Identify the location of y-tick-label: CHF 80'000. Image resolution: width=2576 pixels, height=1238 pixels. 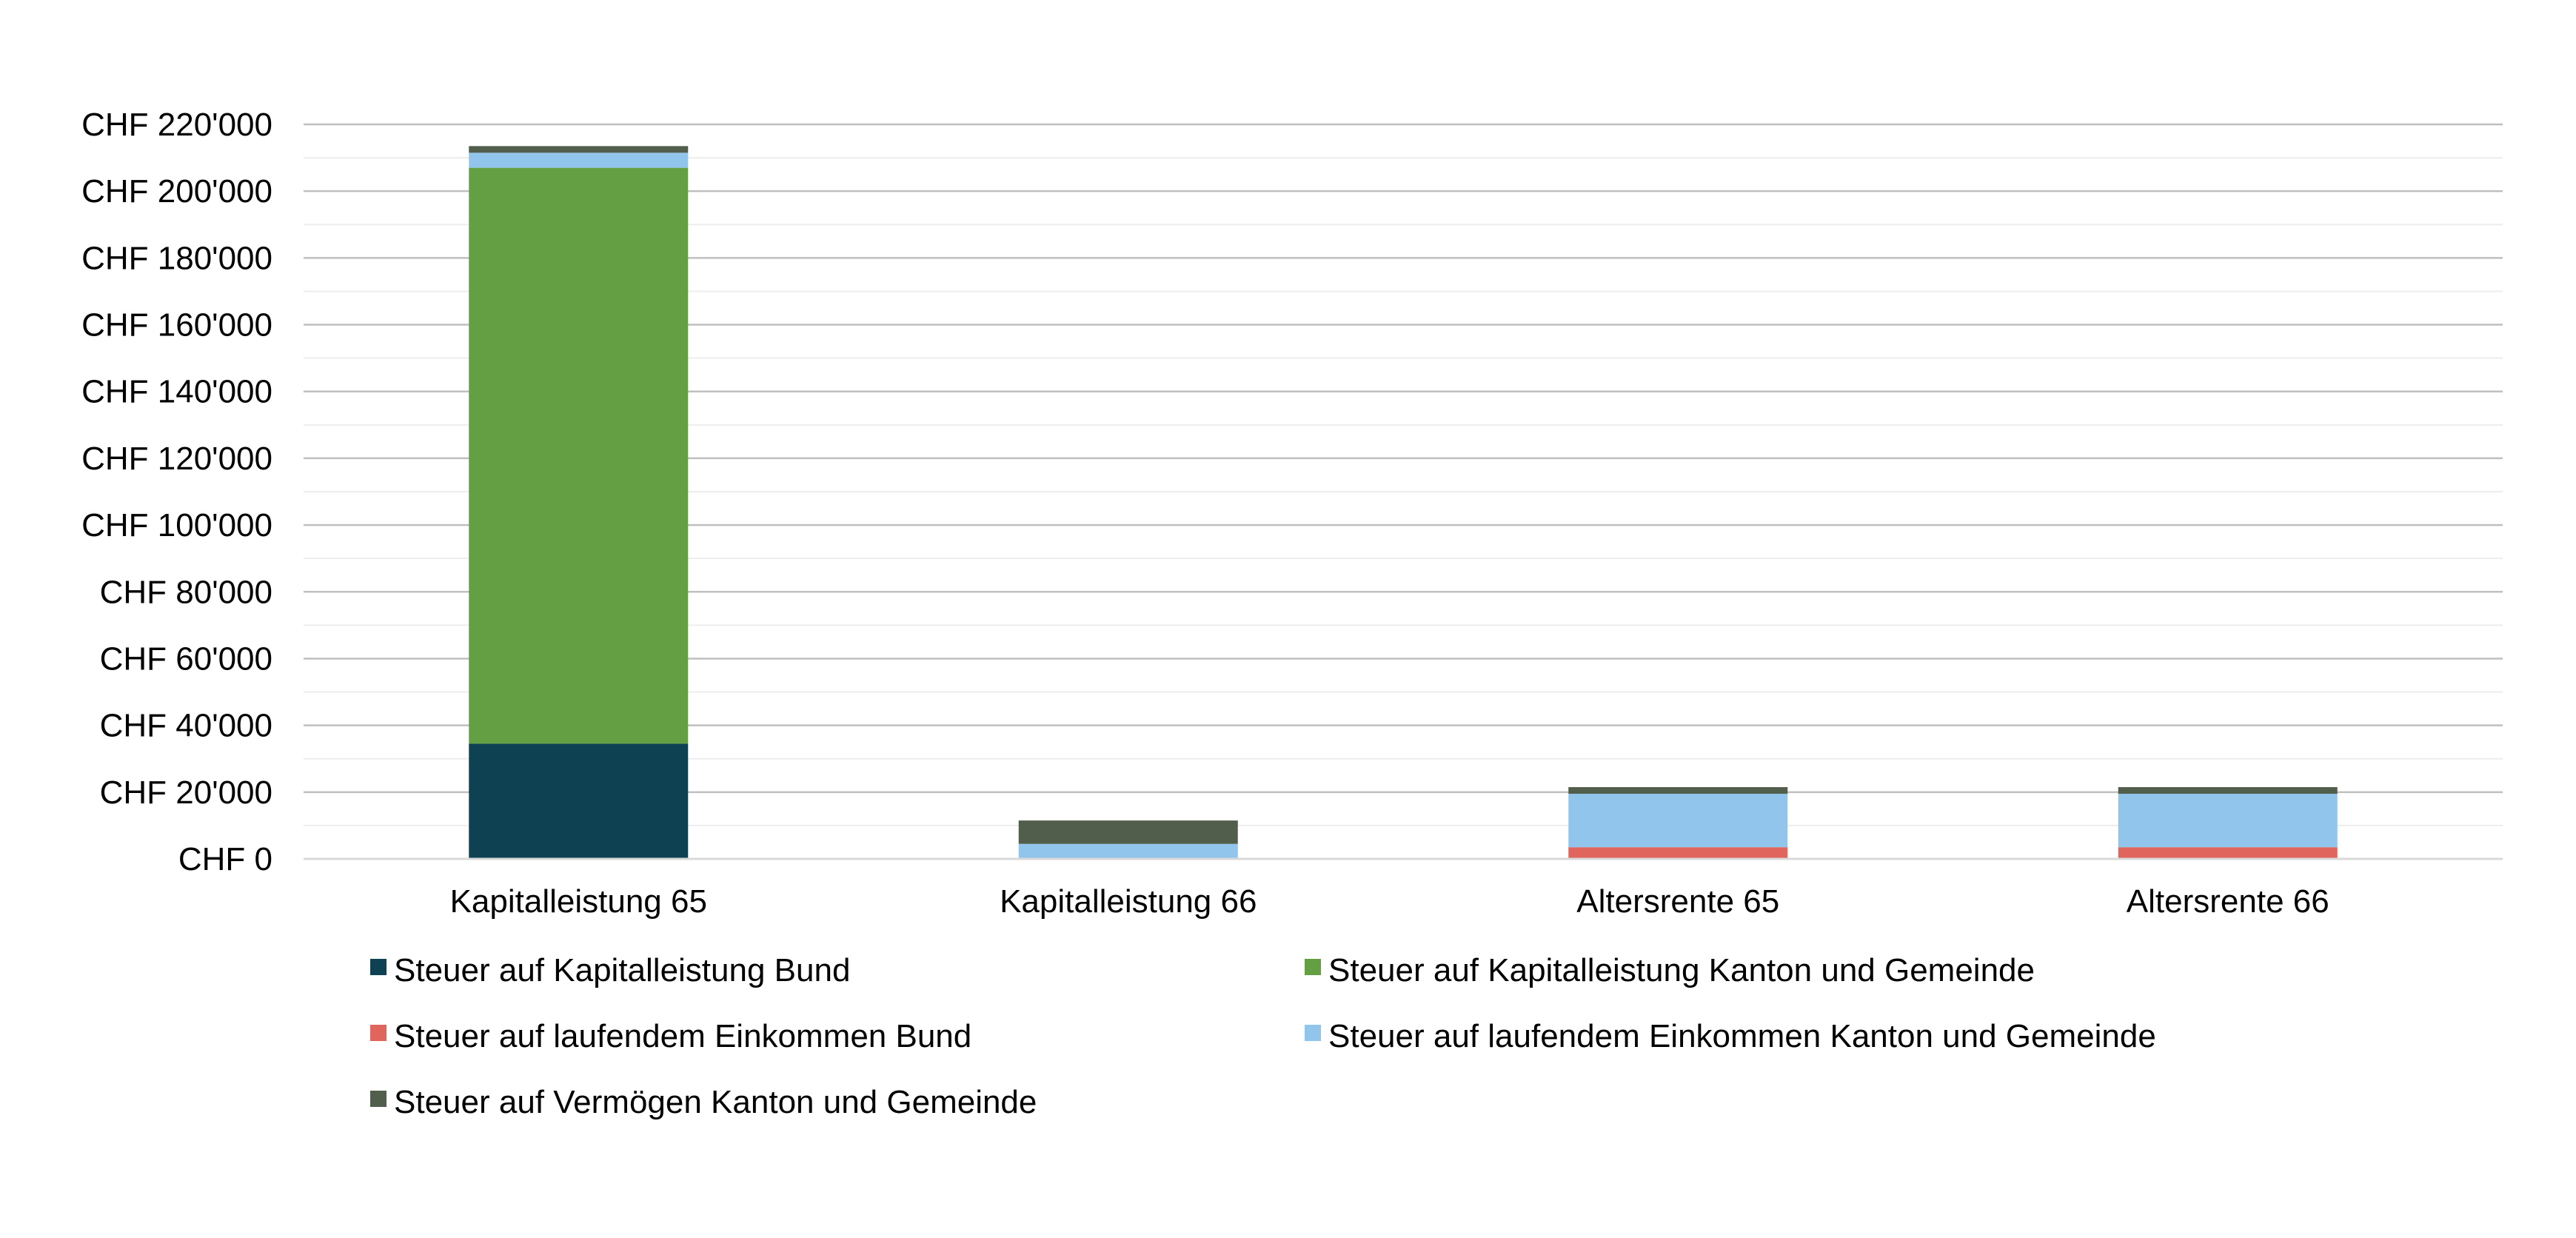
(186, 592).